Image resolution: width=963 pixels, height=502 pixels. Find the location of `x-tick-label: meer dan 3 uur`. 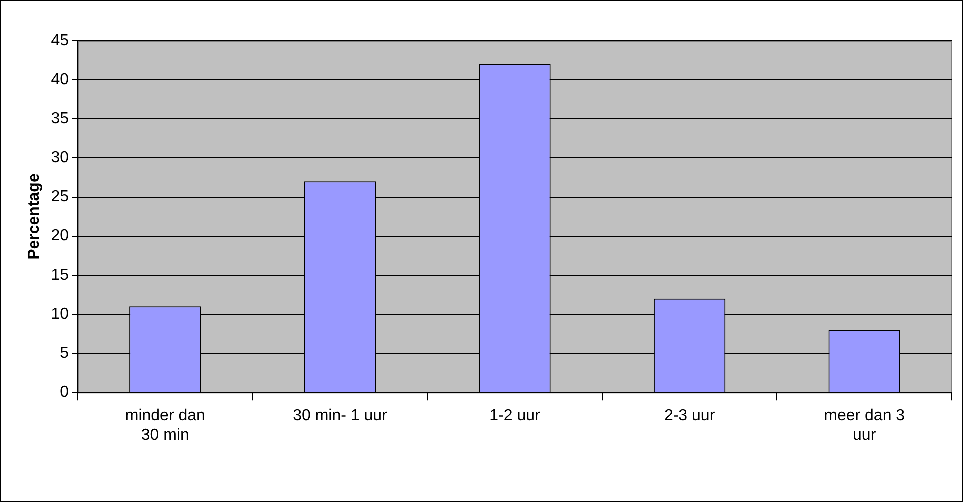

x-tick-label: meer dan 3 uur is located at coordinates (865, 426).